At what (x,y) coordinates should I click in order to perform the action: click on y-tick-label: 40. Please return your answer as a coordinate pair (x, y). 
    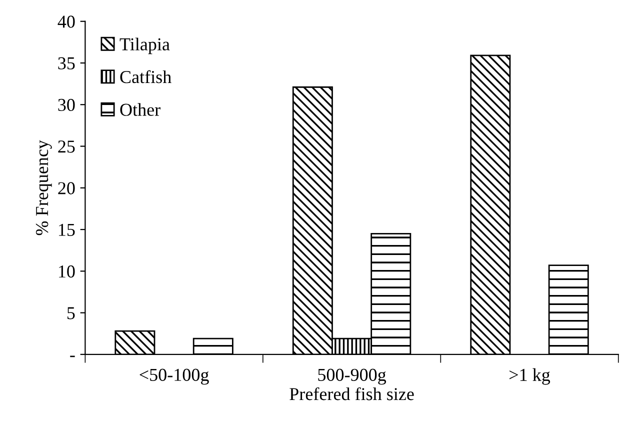
    Looking at the image, I should click on (66, 22).